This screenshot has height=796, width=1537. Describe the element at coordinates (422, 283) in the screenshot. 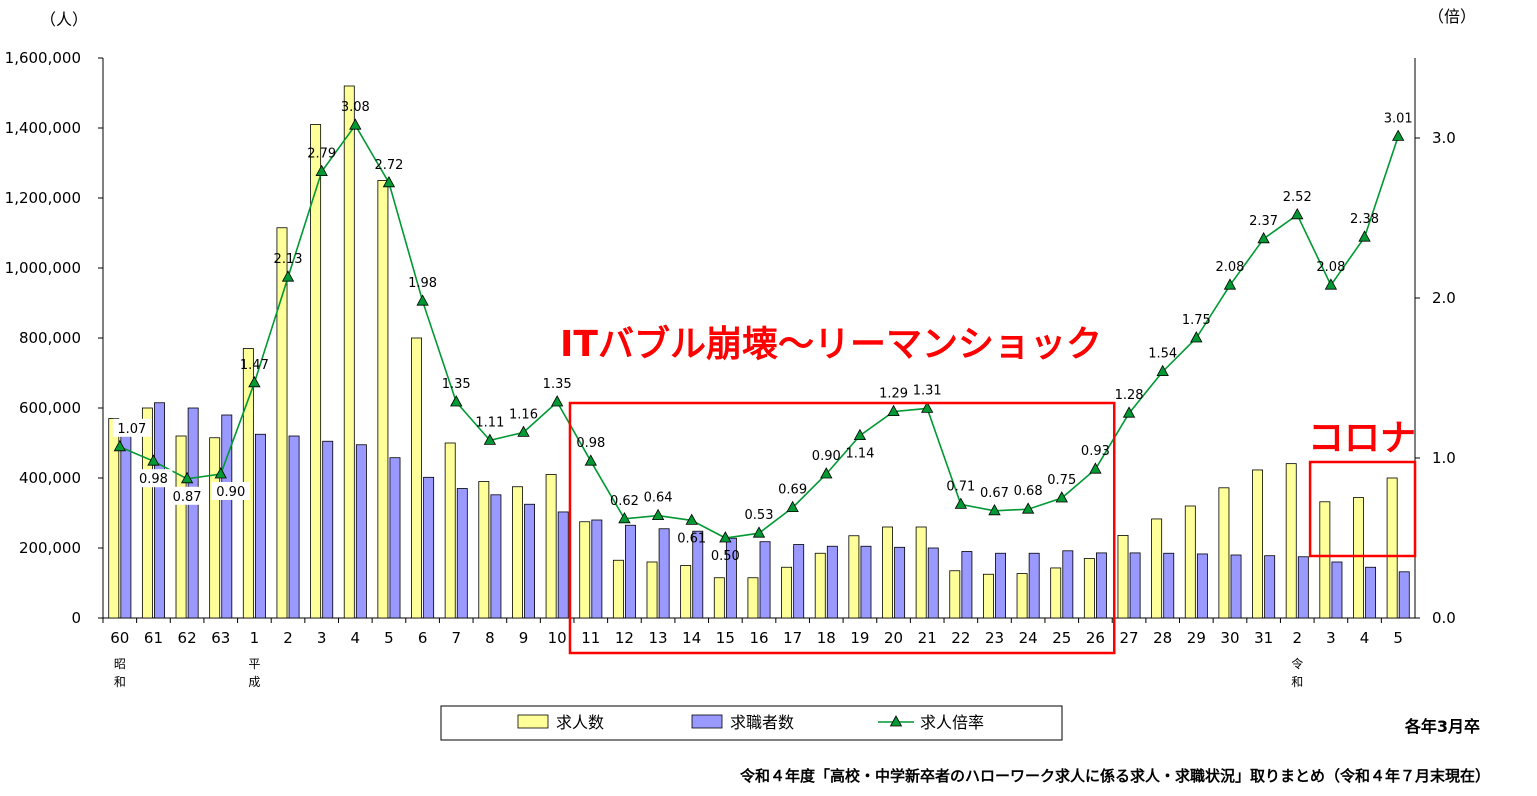

I see `ratio-data-label: 1.98` at that location.